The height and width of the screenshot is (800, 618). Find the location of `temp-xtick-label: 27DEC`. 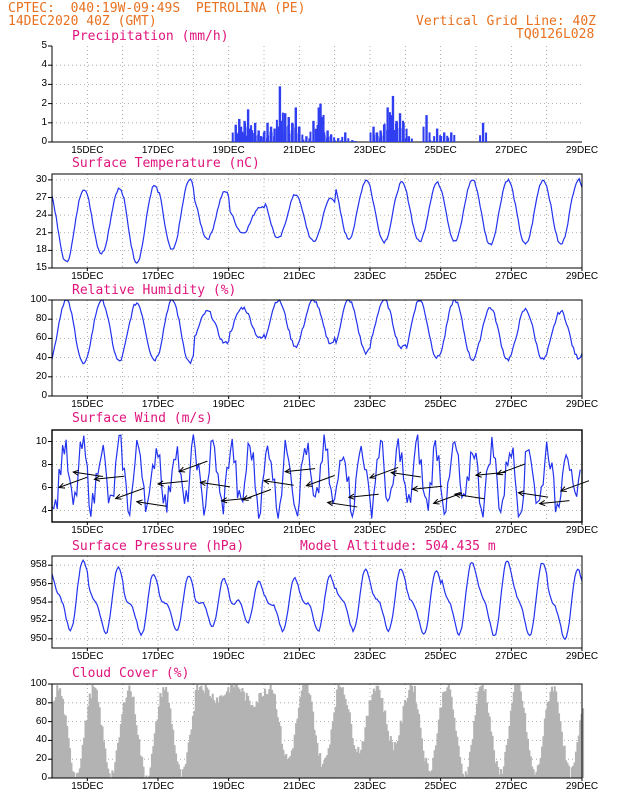

temp-xtick-label: 27DEC is located at coordinates (511, 276).